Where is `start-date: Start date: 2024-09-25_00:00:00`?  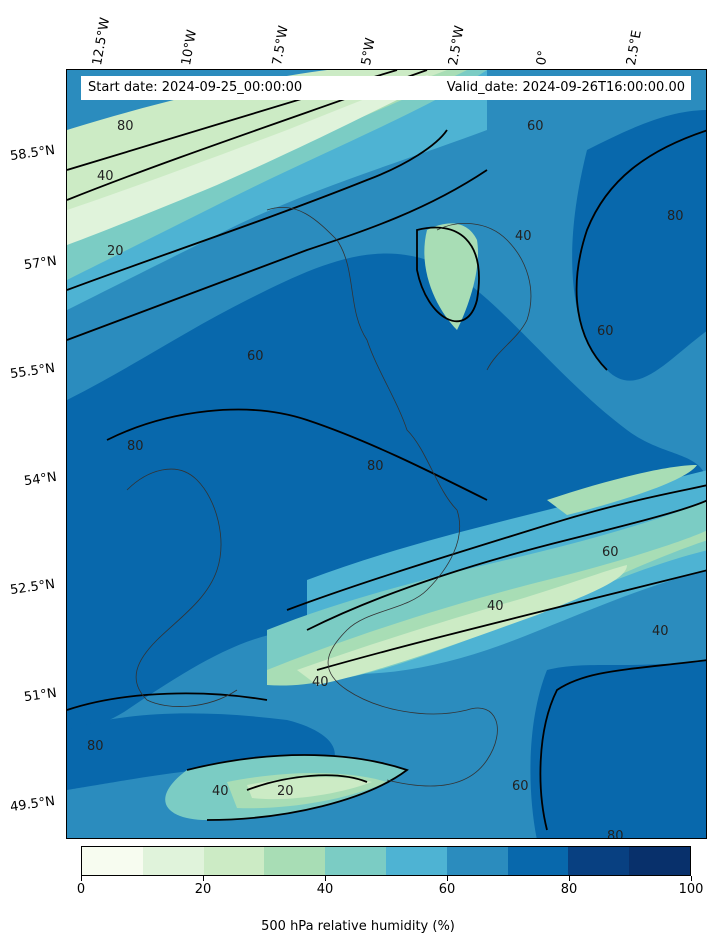
start-date: Start date: 2024-09-25_00:00:00 is located at coordinates (195, 87).